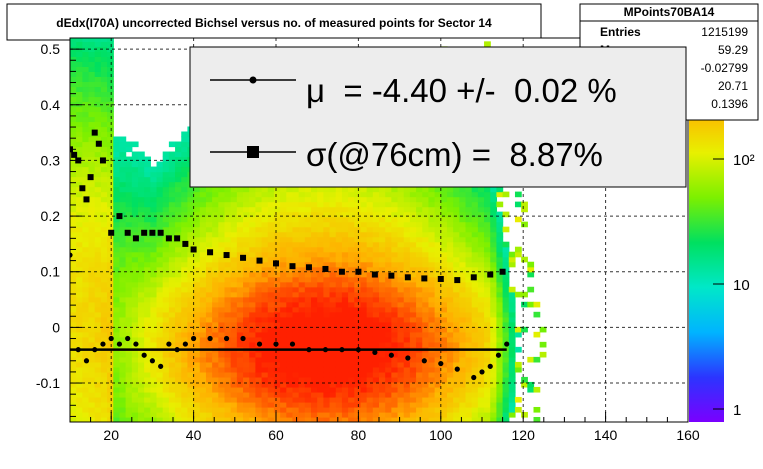 This screenshot has width=763, height=469. Describe the element at coordinates (342, 350) in the screenshot. I see `data-point-circle` at that location.